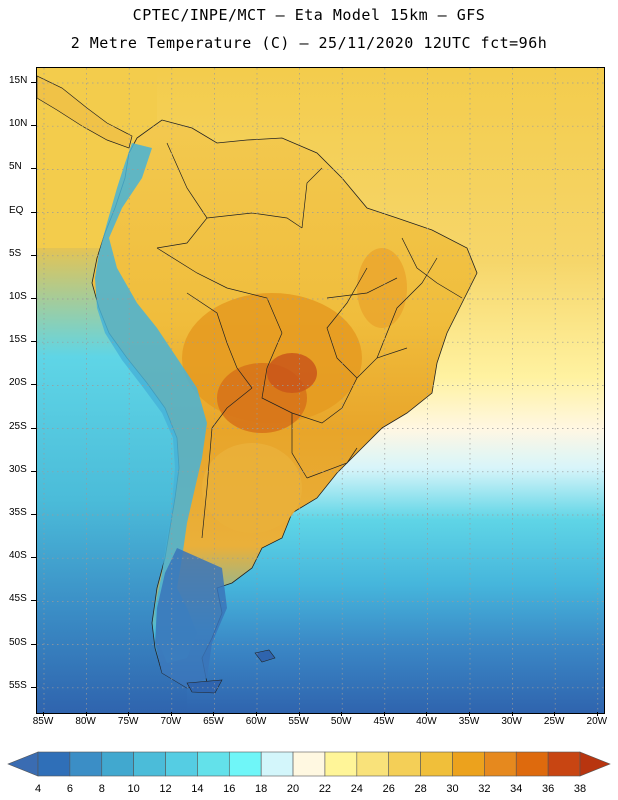 This screenshot has width=618, height=800. What do you see at coordinates (554, 721) in the screenshot?
I see `lon-label: 25W` at bounding box center [554, 721].